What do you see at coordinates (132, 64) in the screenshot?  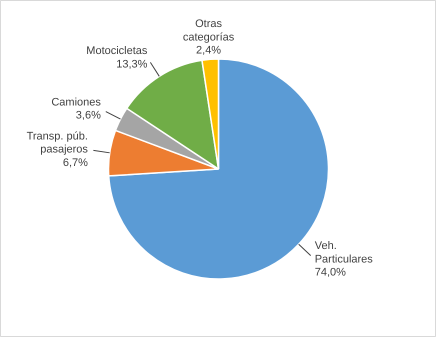 I see `data-label: 13,3%` at bounding box center [132, 64].